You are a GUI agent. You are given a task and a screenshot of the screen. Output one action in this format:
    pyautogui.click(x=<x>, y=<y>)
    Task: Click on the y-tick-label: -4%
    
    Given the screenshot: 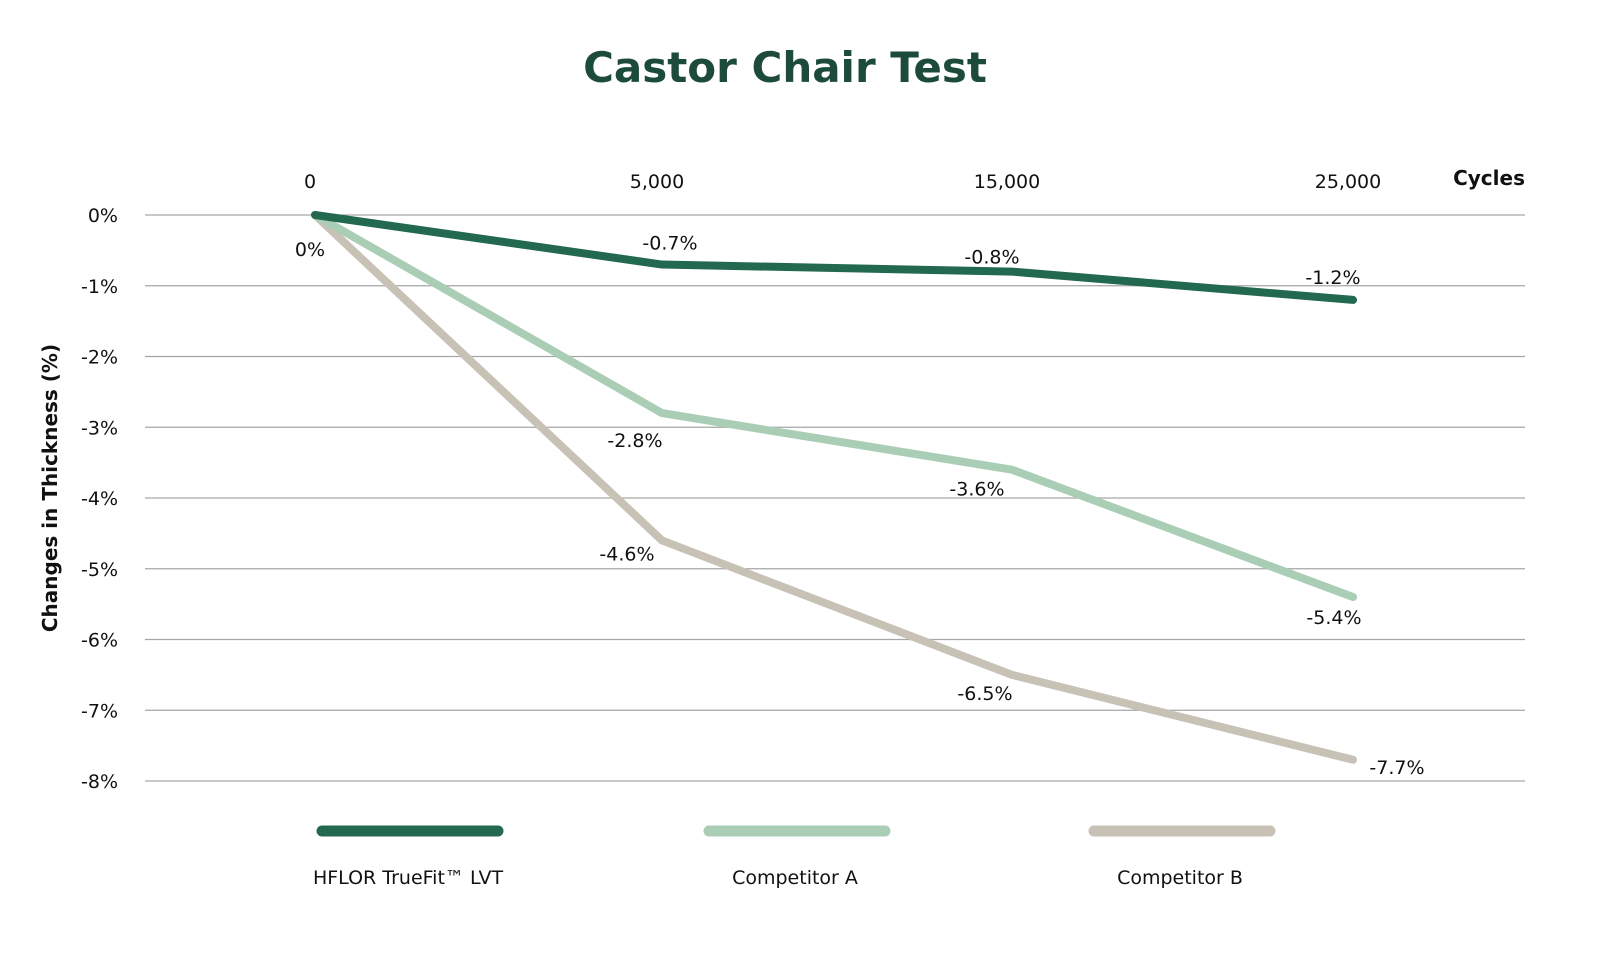 What is the action you would take?
    pyautogui.click(x=99, y=499)
    